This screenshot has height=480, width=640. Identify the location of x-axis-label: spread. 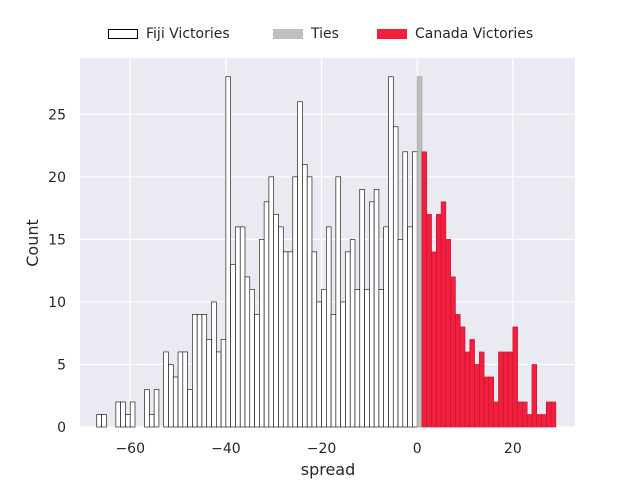
(328, 469).